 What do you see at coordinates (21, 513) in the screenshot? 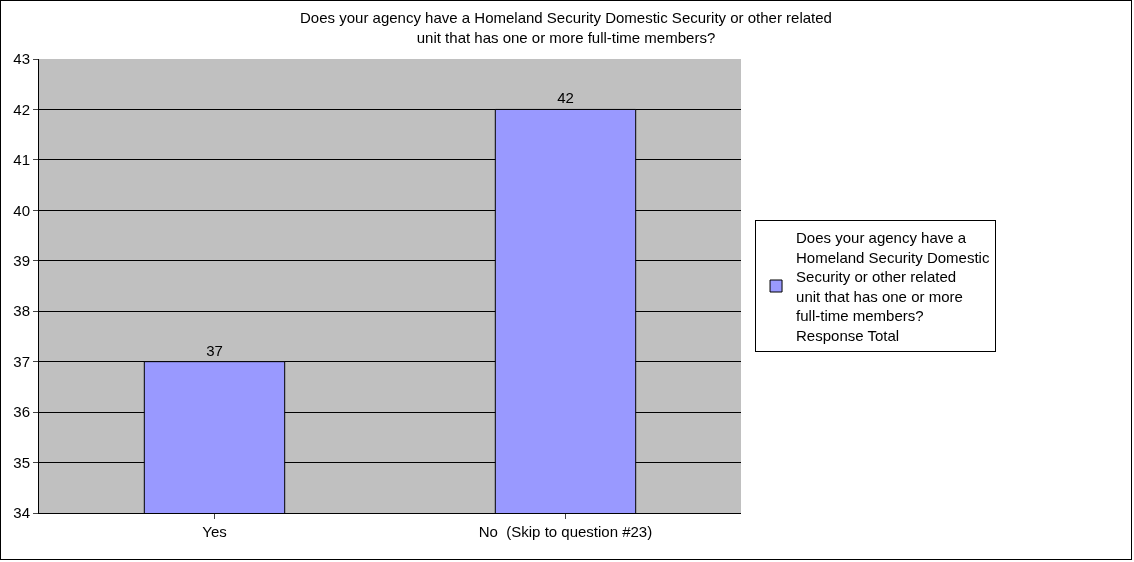
I see `y-tick-label: 34` at bounding box center [21, 513].